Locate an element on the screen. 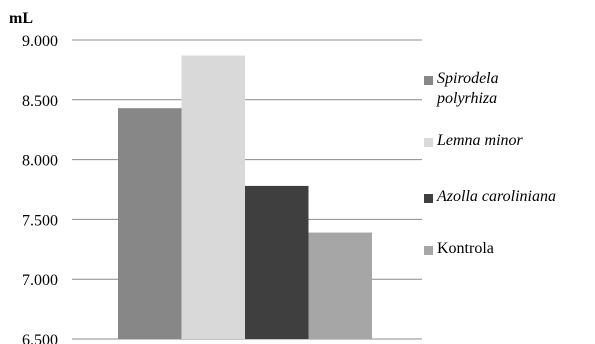 The height and width of the screenshot is (344, 595). legend-item: Spirodela polyrhiza is located at coordinates (461, 89).